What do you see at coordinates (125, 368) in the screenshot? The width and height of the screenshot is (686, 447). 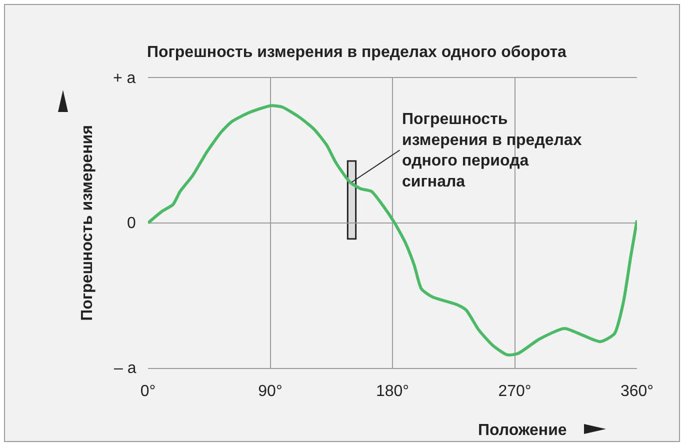 I see `text: – a` at bounding box center [125, 368].